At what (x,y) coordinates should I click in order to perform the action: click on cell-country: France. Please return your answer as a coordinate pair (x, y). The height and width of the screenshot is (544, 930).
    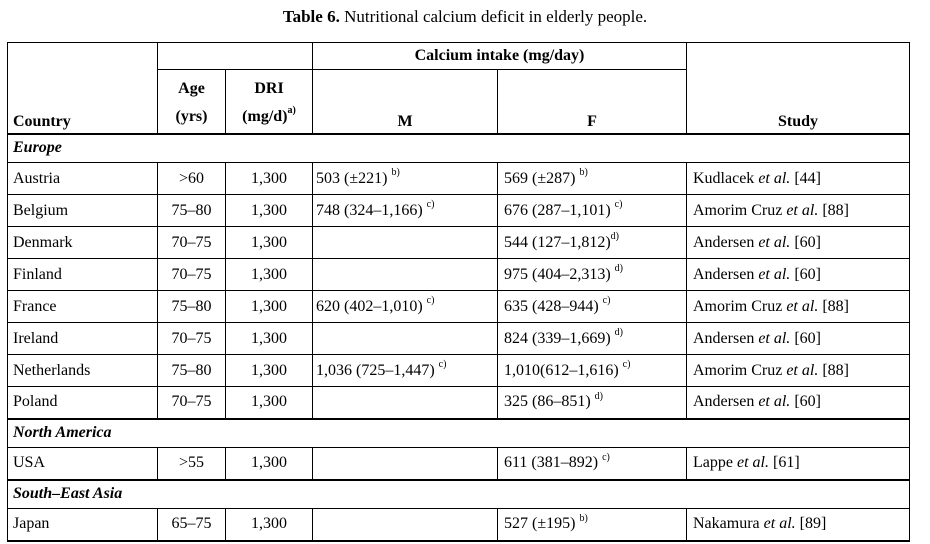
    Looking at the image, I should click on (82, 306).